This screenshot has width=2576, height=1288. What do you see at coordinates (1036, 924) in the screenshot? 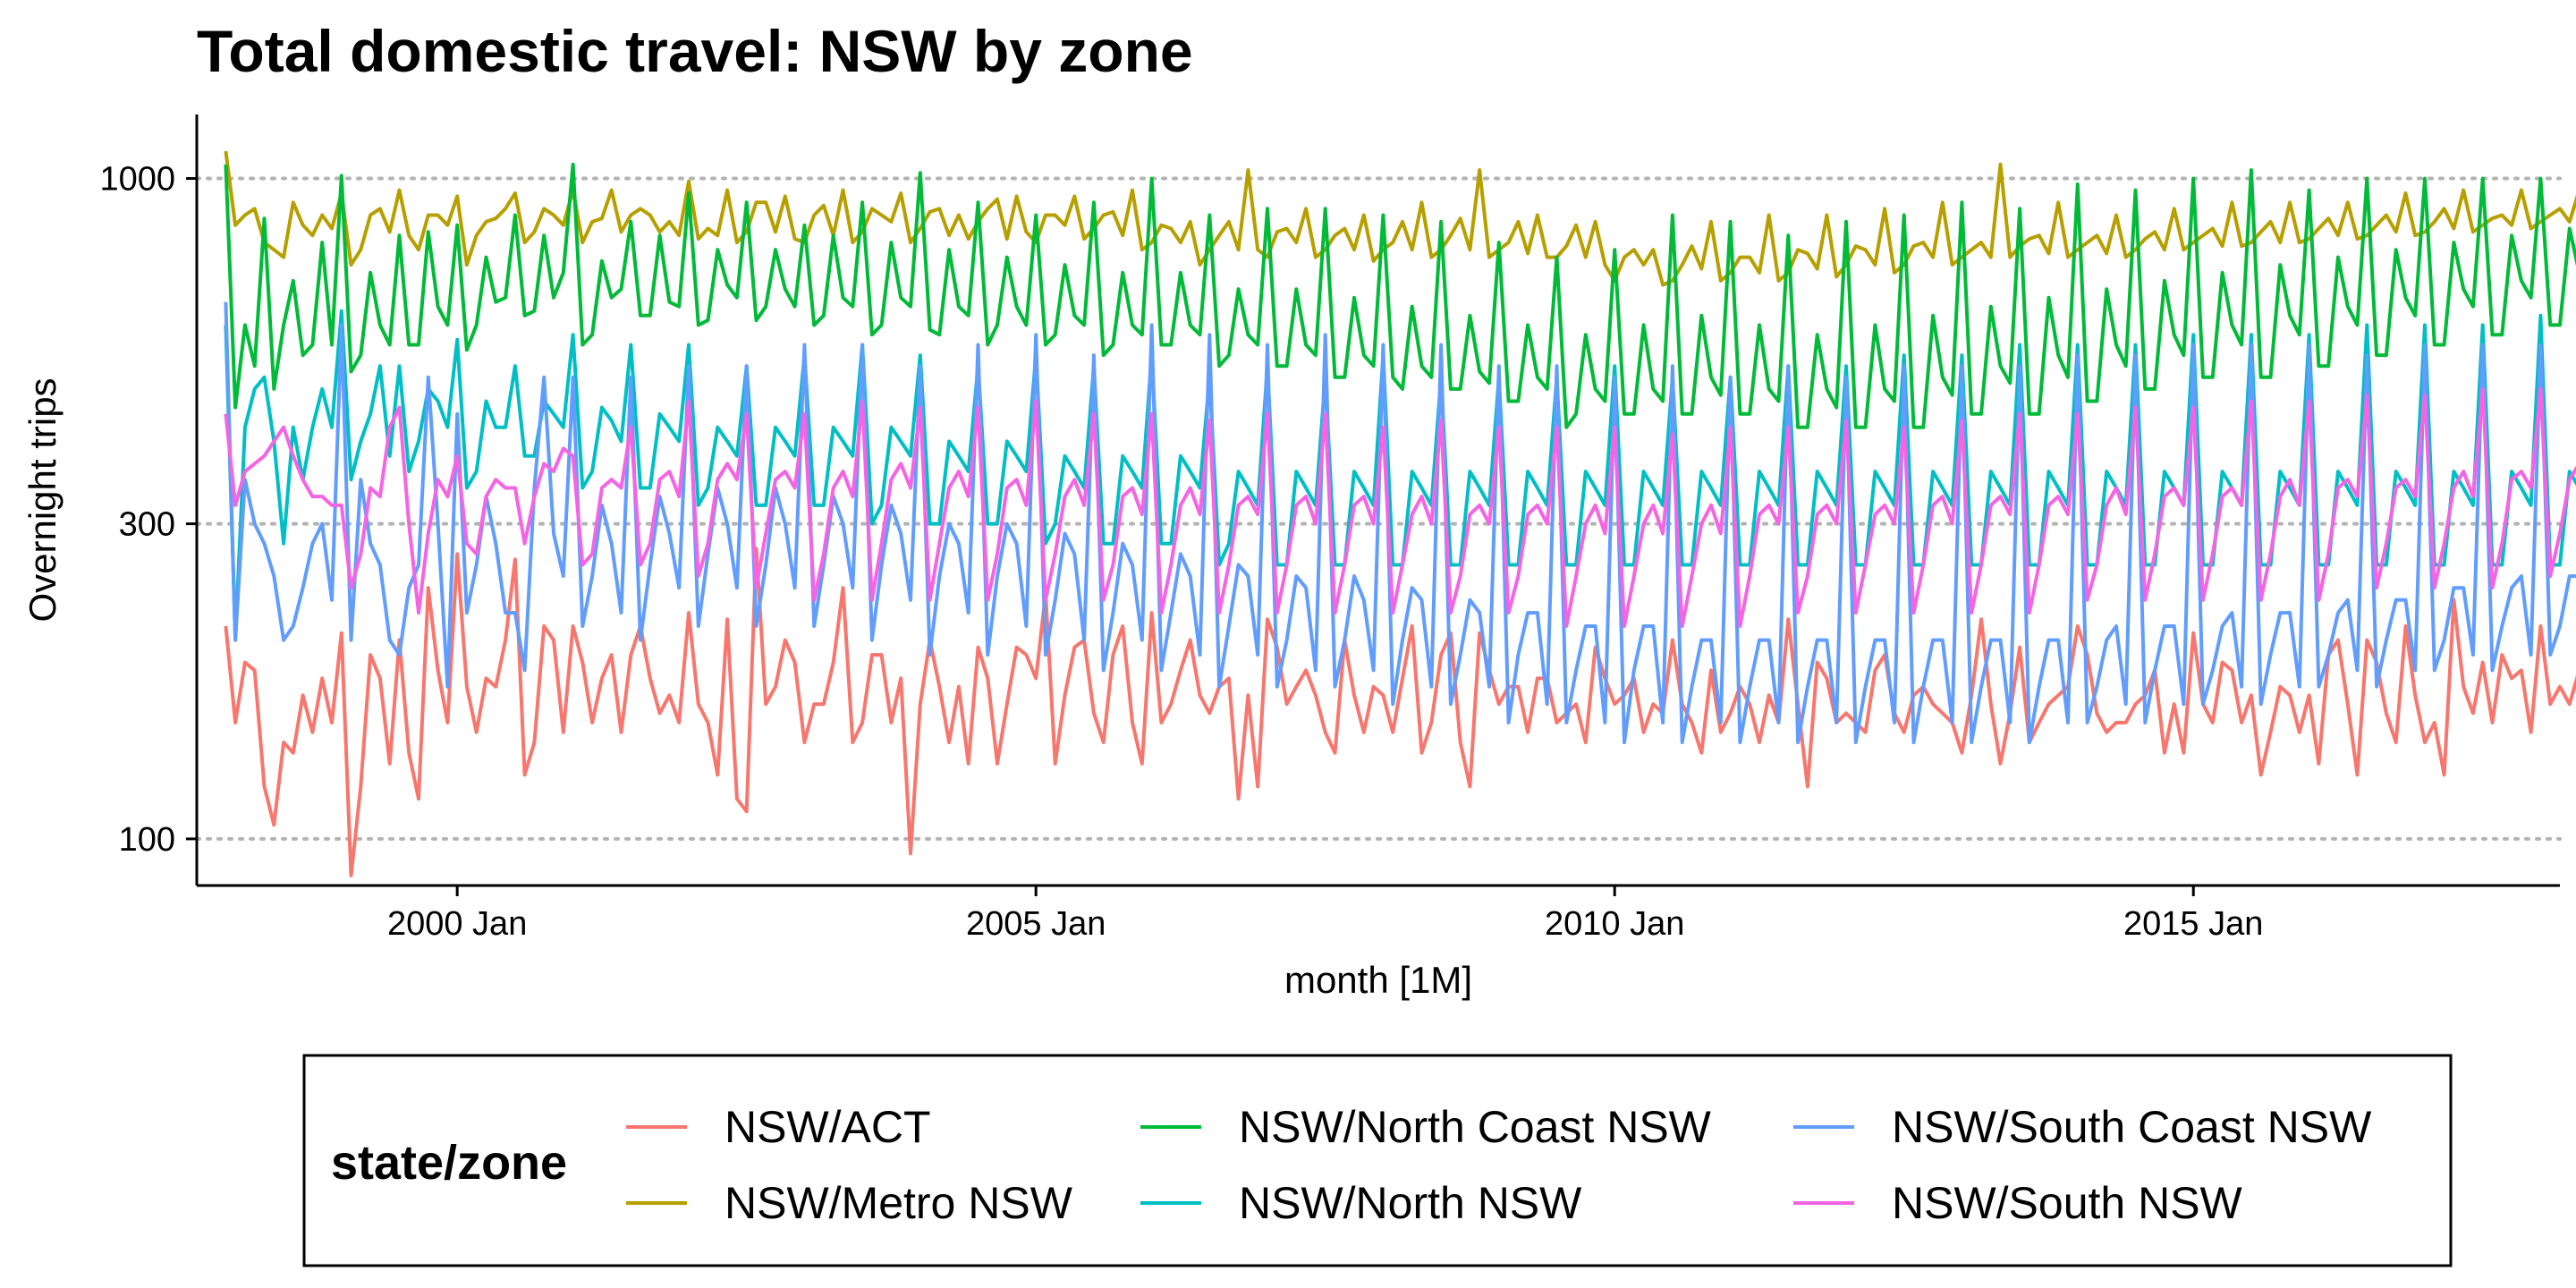
I see `x-tick-label-2005-01: 2005 Jan` at bounding box center [1036, 924].